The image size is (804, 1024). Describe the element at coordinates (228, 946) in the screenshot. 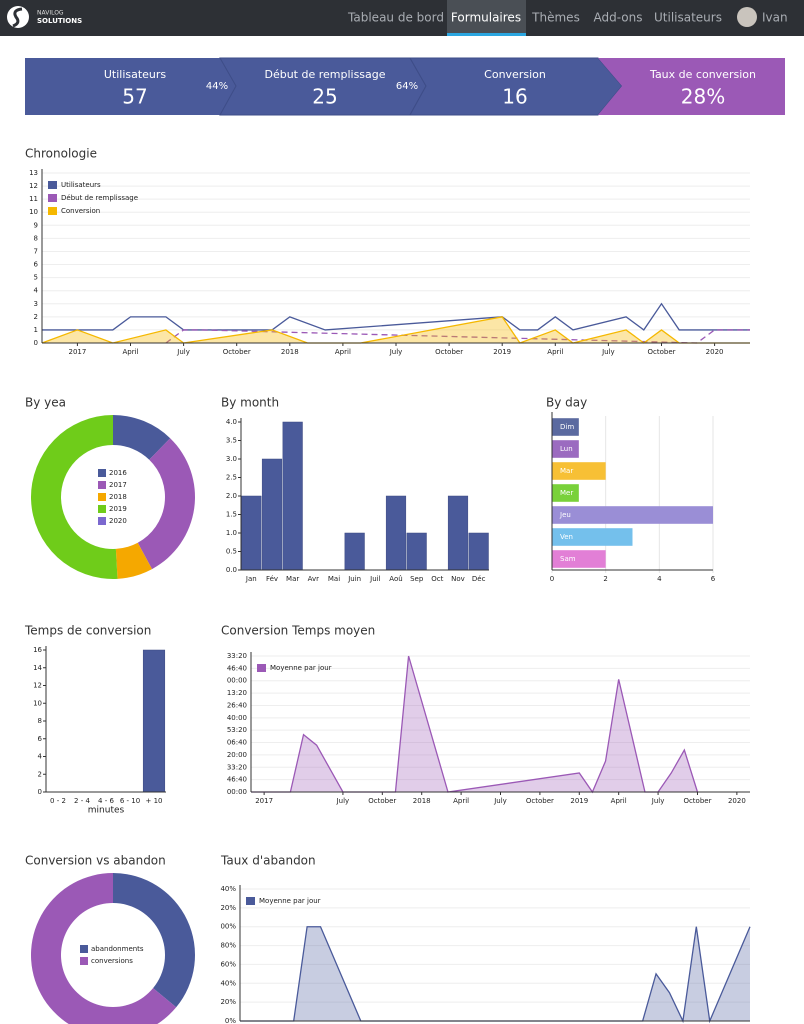

I see `y-tick-label: 80%` at that location.